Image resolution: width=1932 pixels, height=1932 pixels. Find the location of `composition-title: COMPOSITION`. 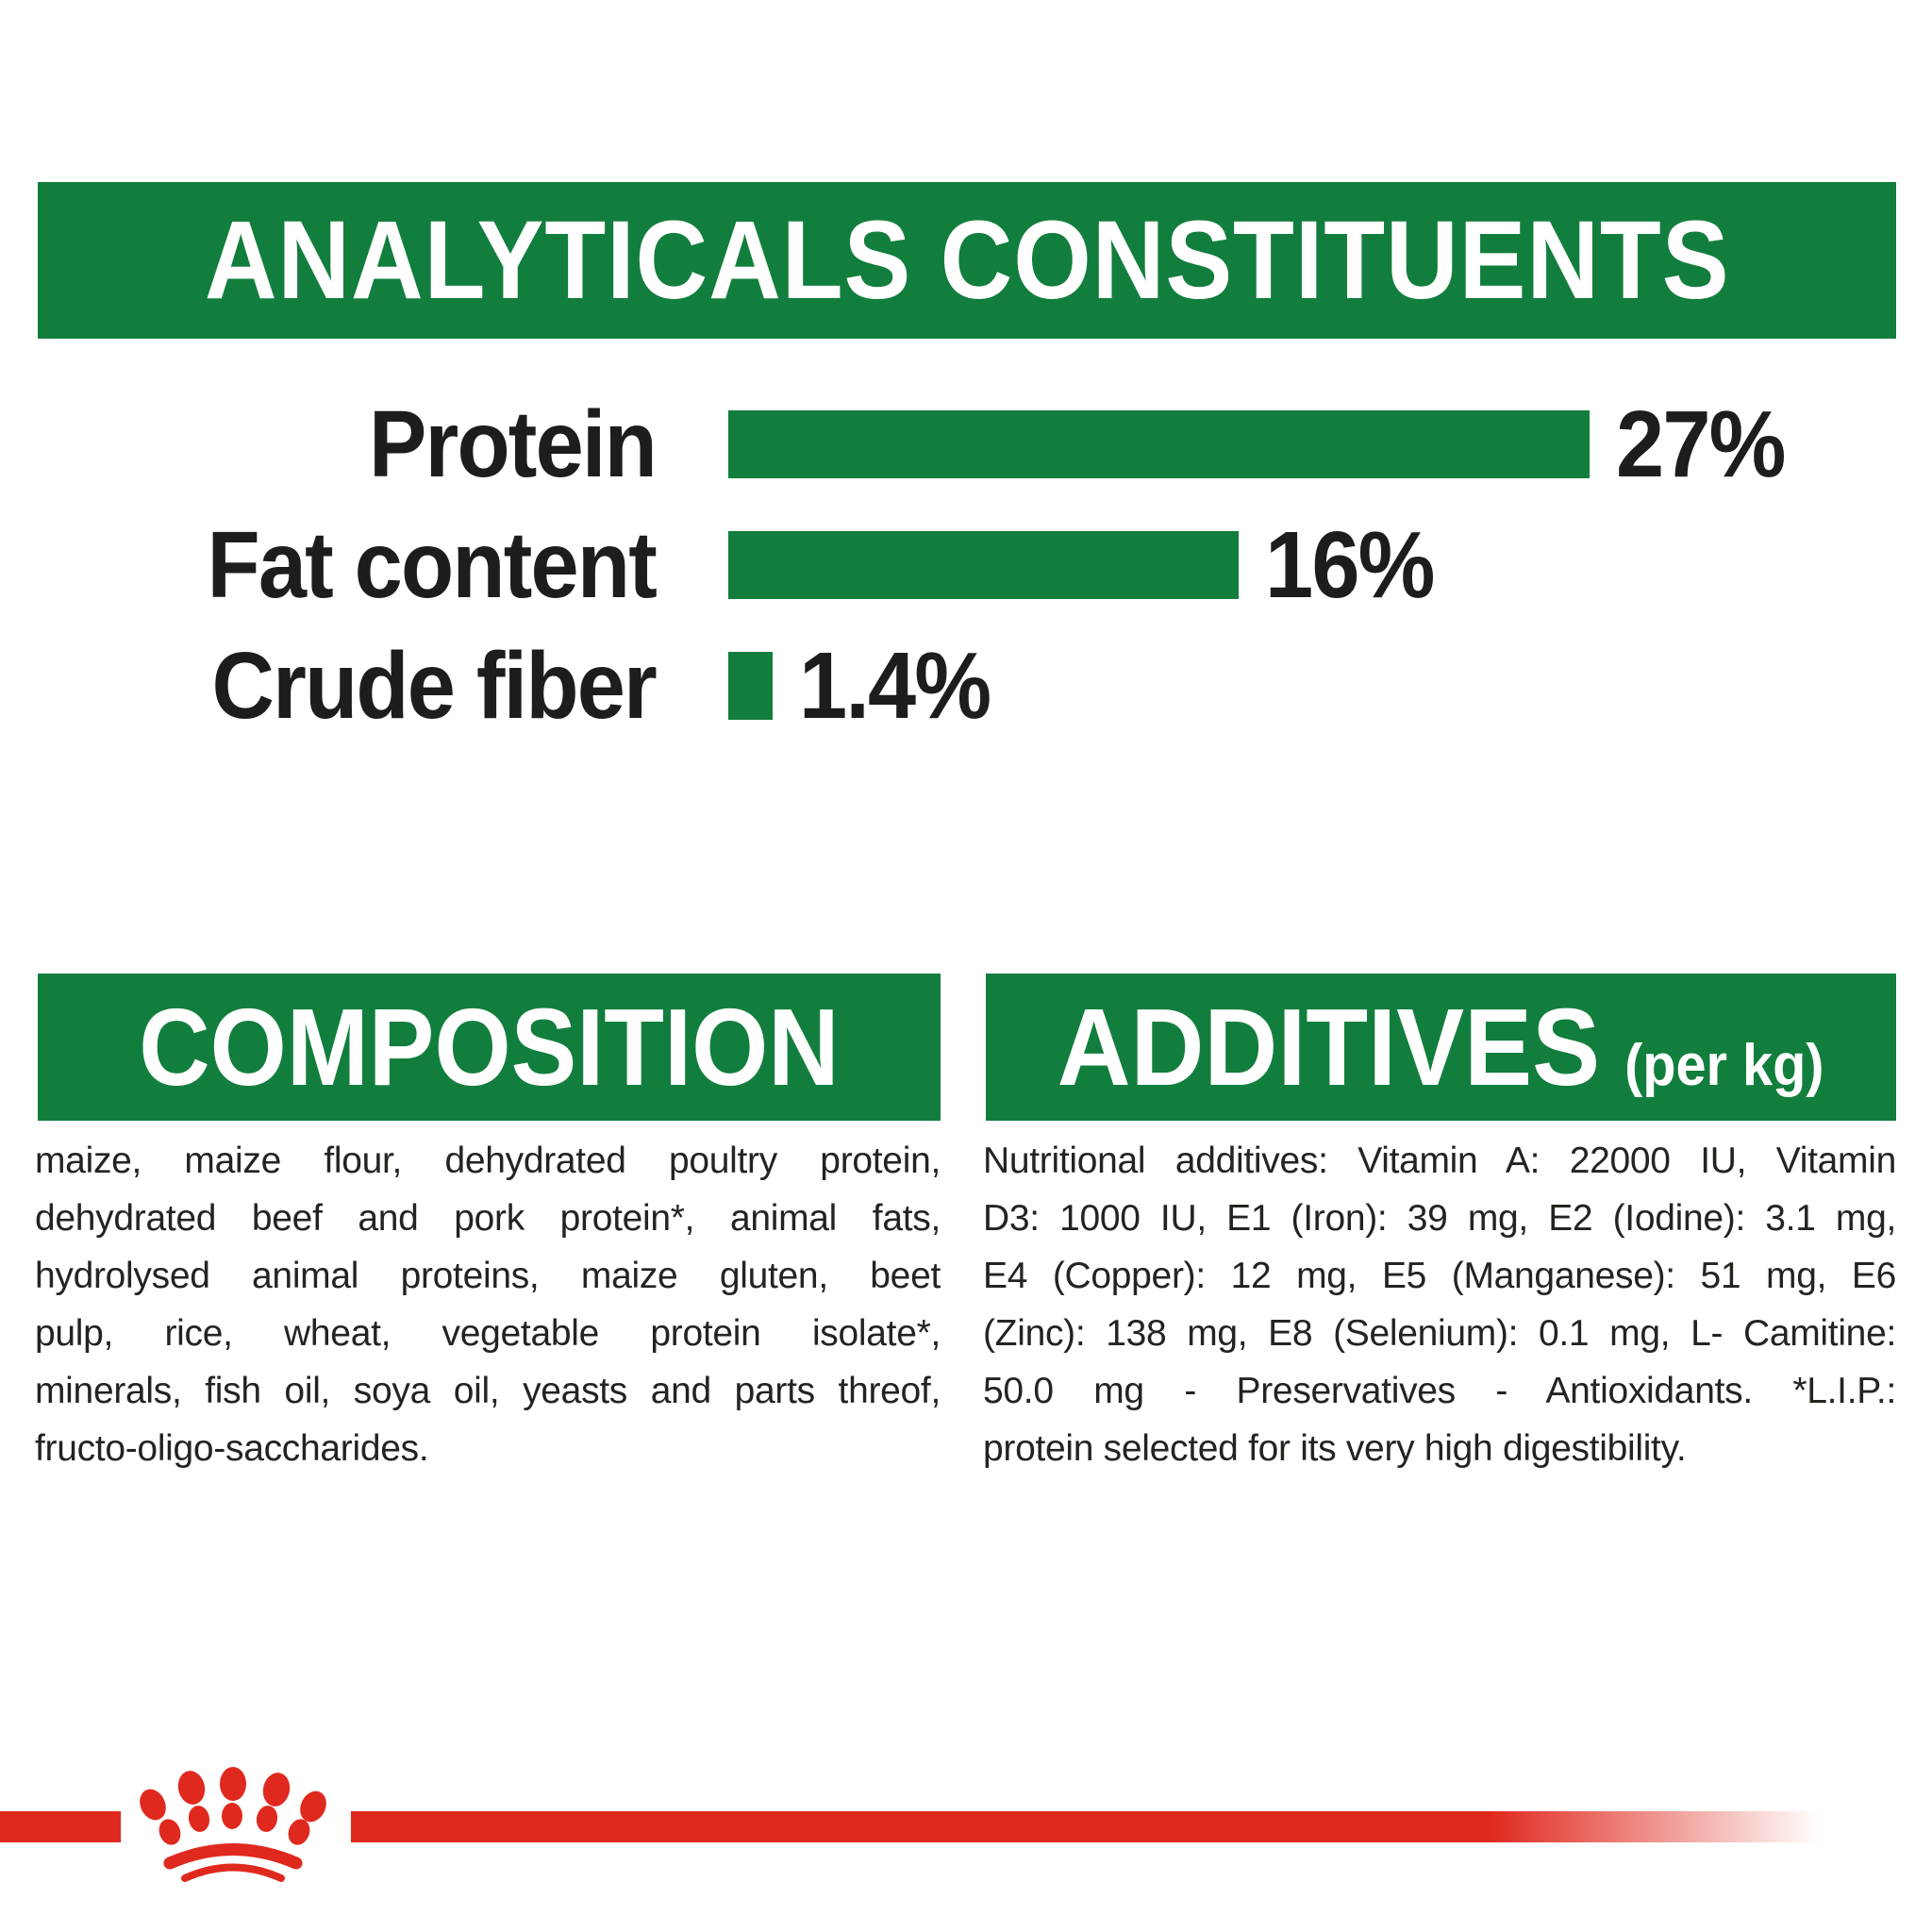

composition-title: COMPOSITION is located at coordinates (490, 1047).